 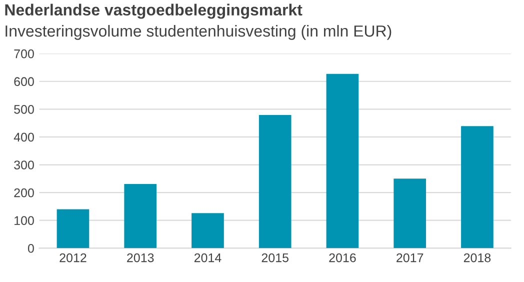 I want to click on y-tick-label: 400, so click(x=24, y=137).